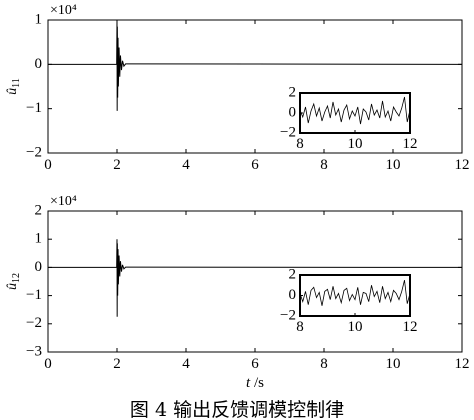 This screenshot has height=420, width=474. What do you see at coordinates (259, 383) in the screenshot?
I see `x-axis-label-unit: /s` at bounding box center [259, 383].